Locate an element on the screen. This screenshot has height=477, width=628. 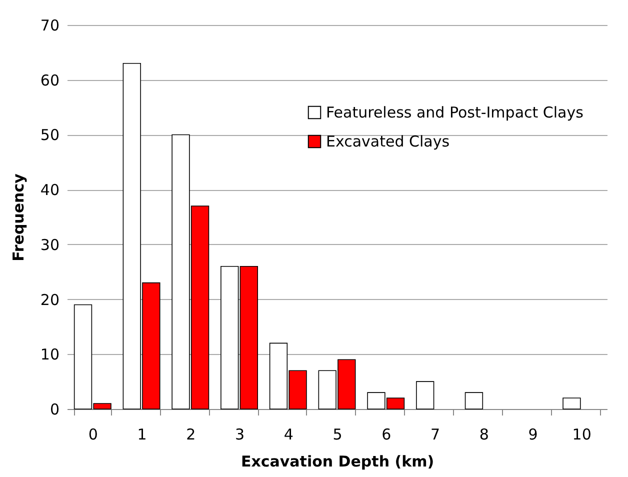
legend-label: Featureless and Post-Impact Clays is located at coordinates (455, 113).